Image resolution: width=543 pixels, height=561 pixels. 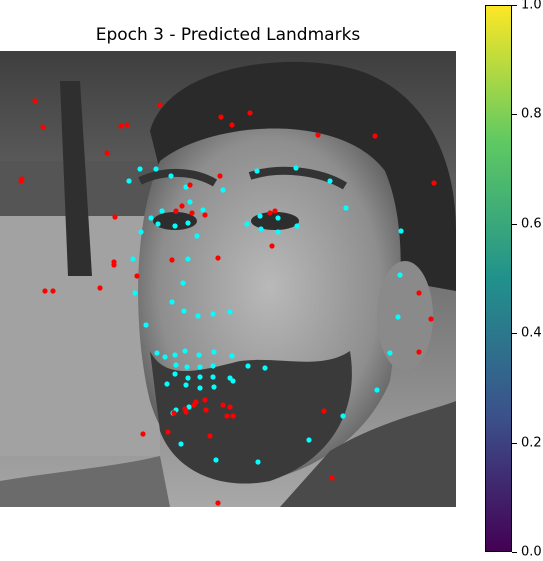 What do you see at coordinates (228, 35) in the screenshot?
I see `plot-title: Epoch 3 - Predicted Landmarks` at bounding box center [228, 35].